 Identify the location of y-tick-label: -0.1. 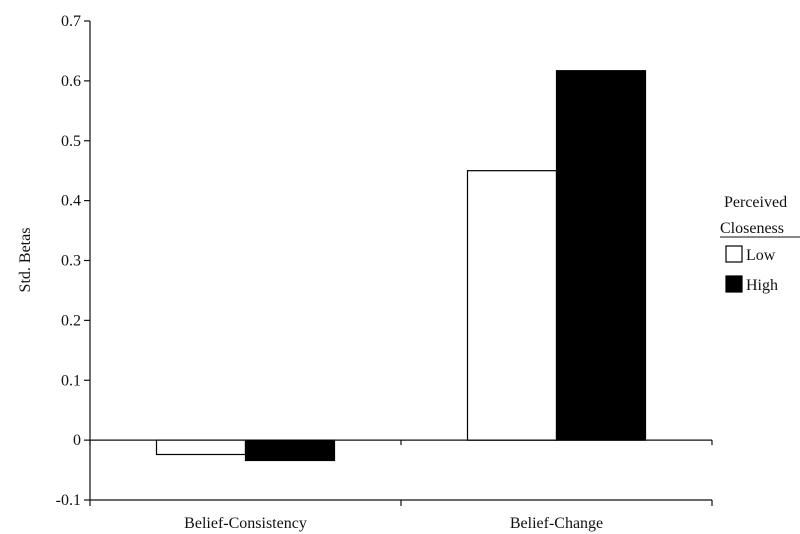
(68, 500).